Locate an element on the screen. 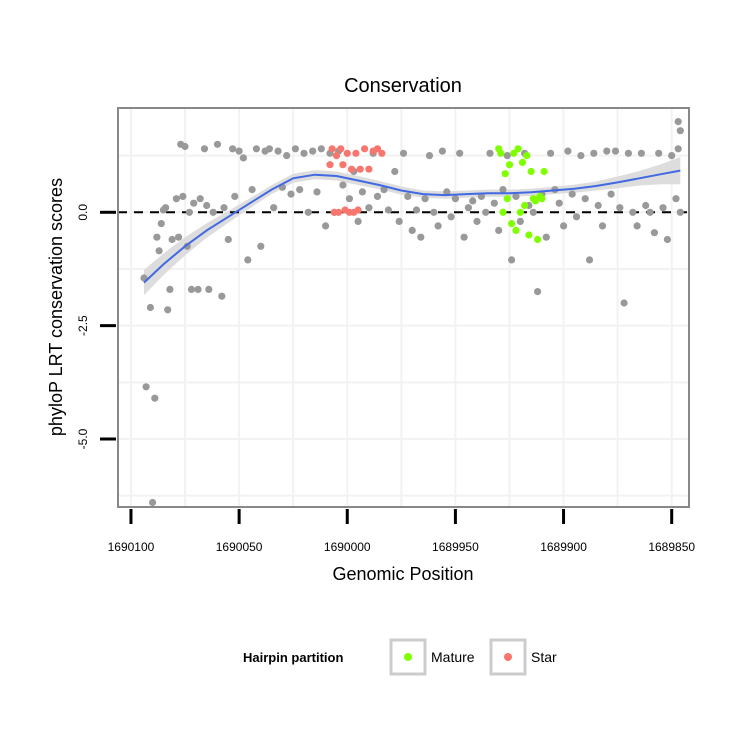  x-tick-label: 1690000 is located at coordinates (347, 547).